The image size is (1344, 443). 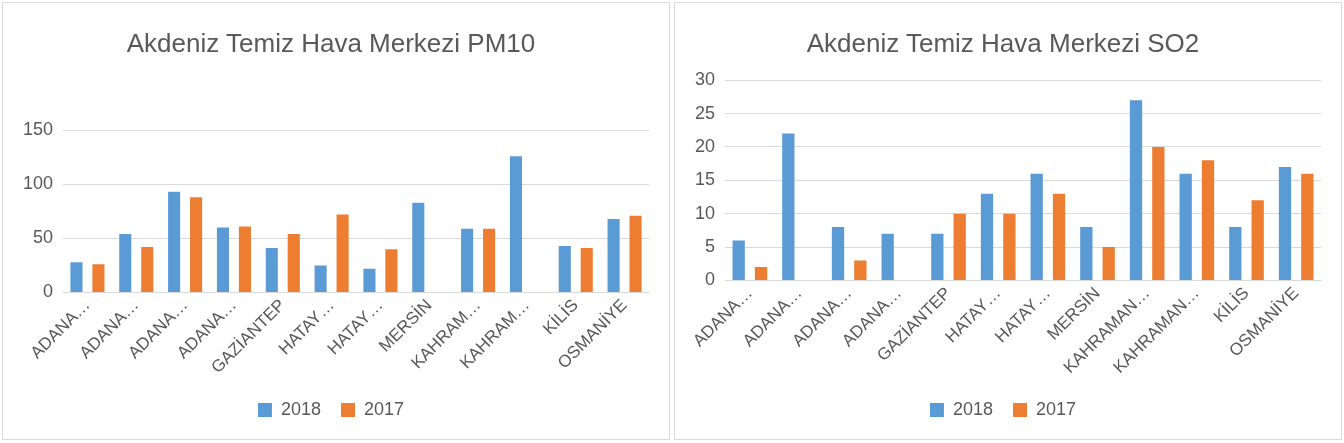 I want to click on y-tick-label: 5, so click(x=710, y=246).